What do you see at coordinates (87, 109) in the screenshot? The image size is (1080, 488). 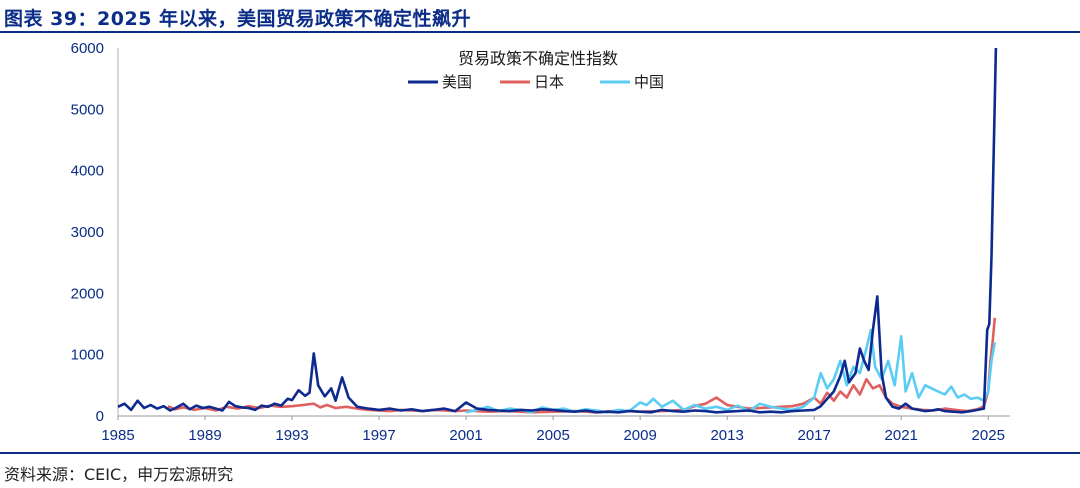 I see `y-tick-label: 5000` at bounding box center [87, 109].